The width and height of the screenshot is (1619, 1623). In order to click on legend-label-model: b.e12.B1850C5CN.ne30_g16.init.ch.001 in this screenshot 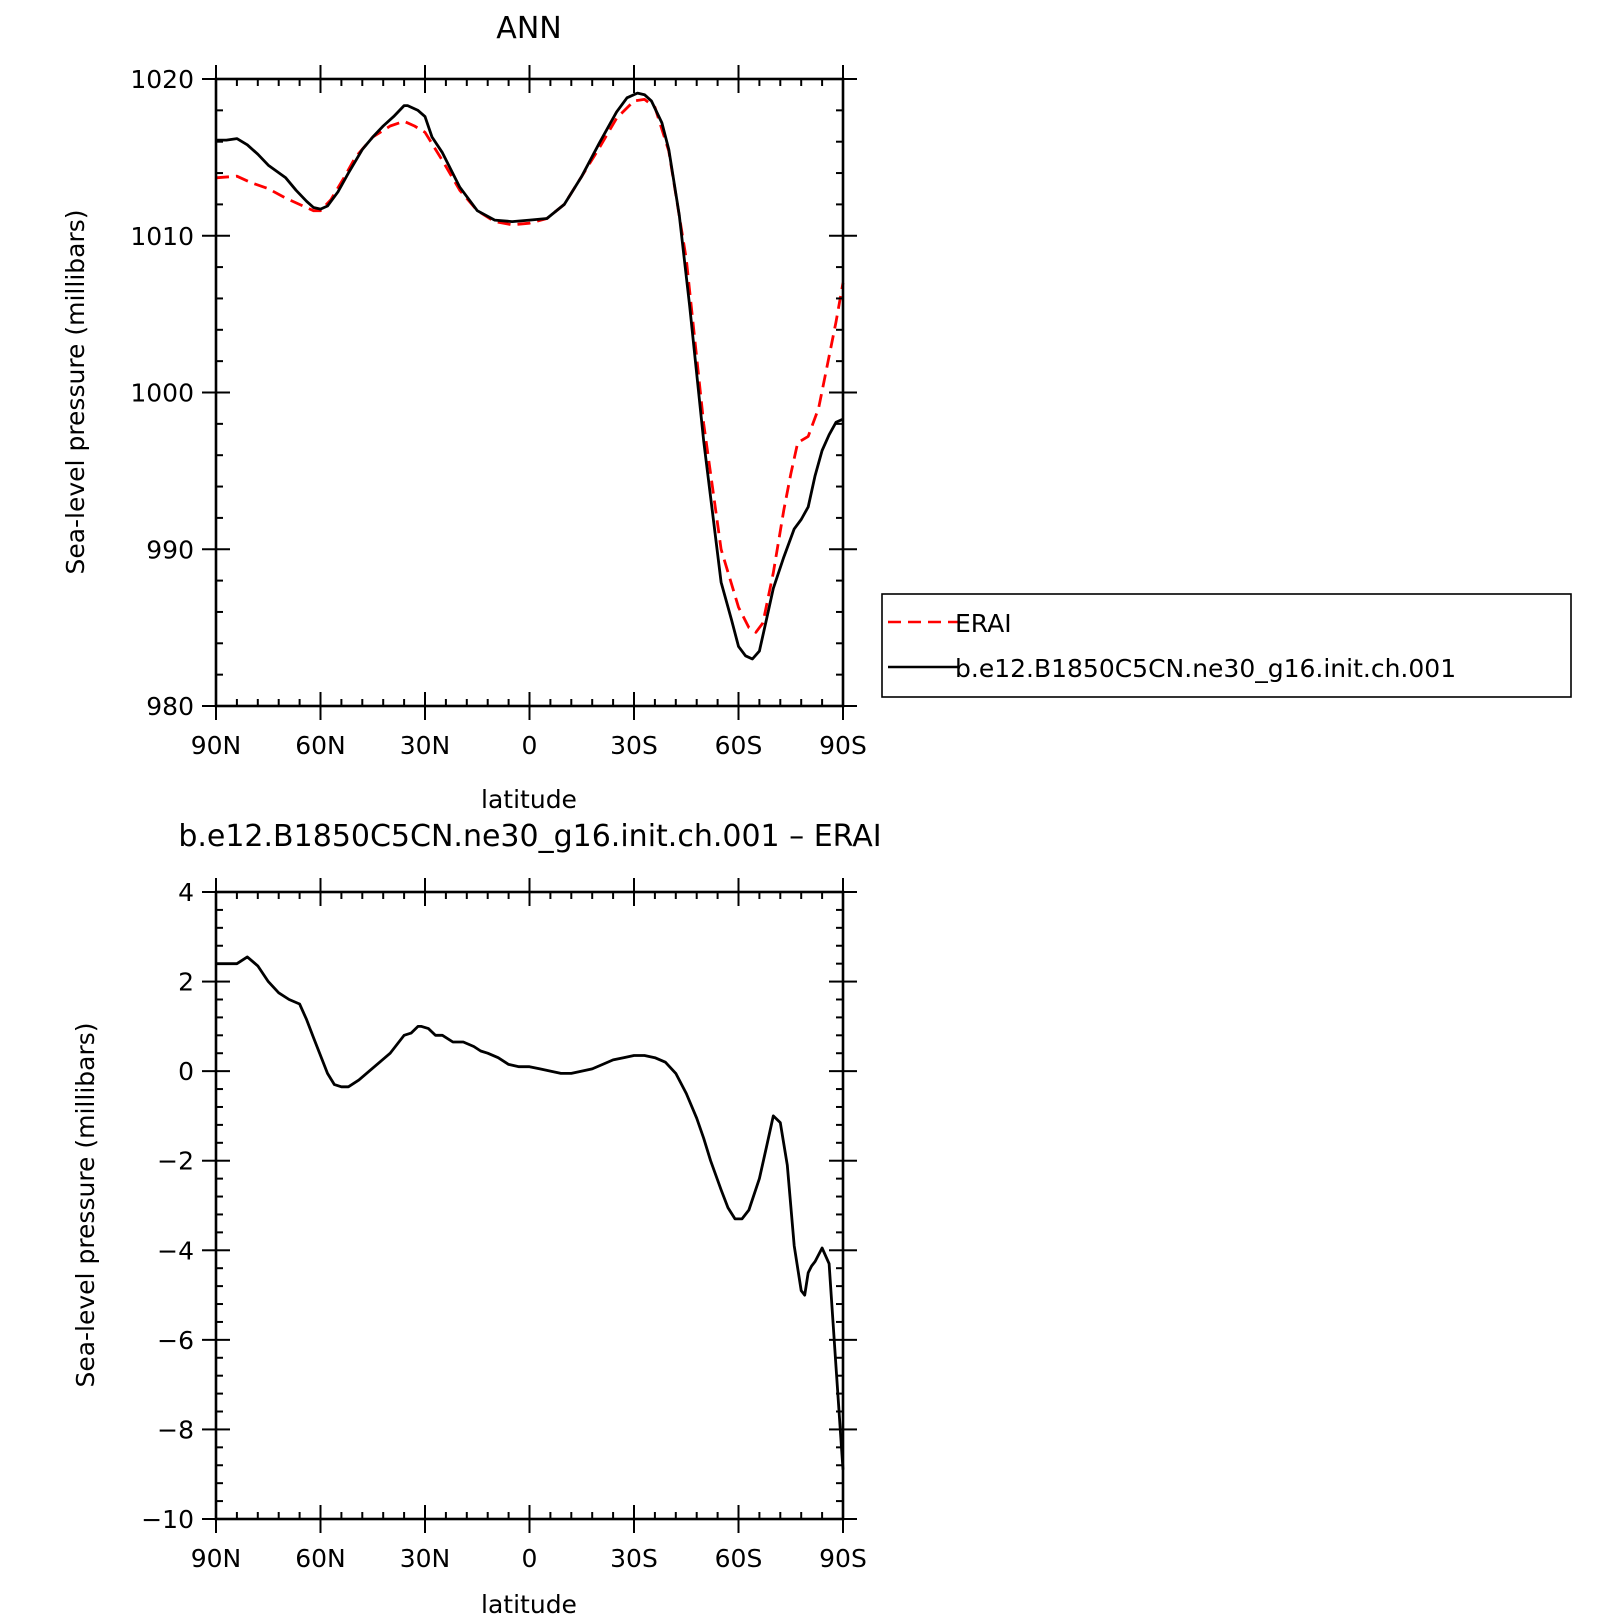, I will do `click(1205, 668)`.